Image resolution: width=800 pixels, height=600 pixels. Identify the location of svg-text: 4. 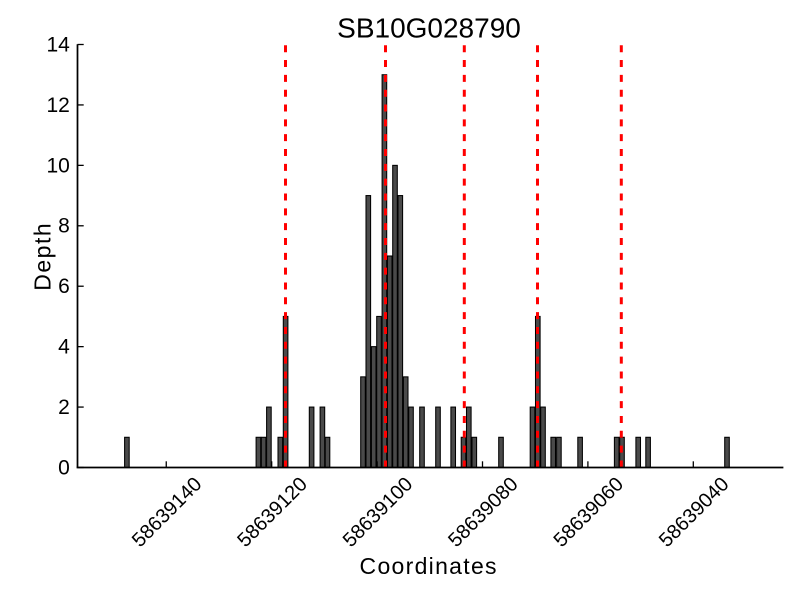
(64, 347).